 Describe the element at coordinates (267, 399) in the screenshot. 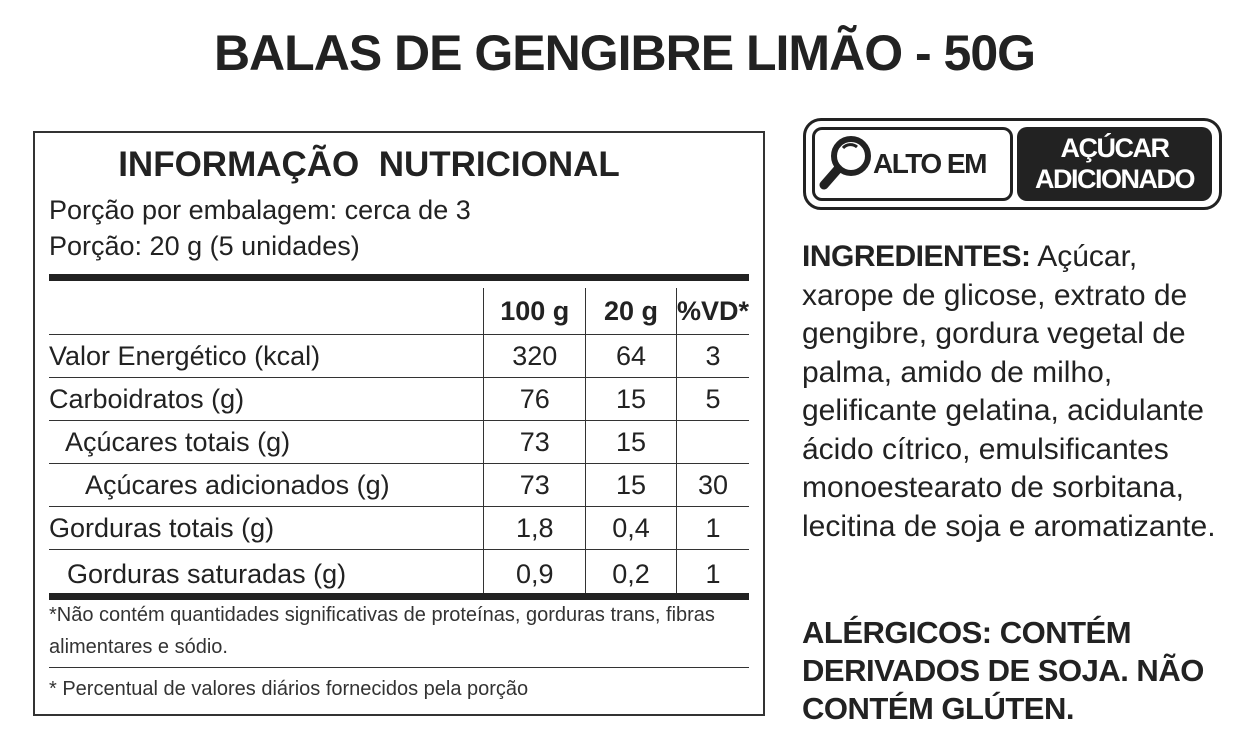

I see `row-label: Carboidratos (g)` at that location.